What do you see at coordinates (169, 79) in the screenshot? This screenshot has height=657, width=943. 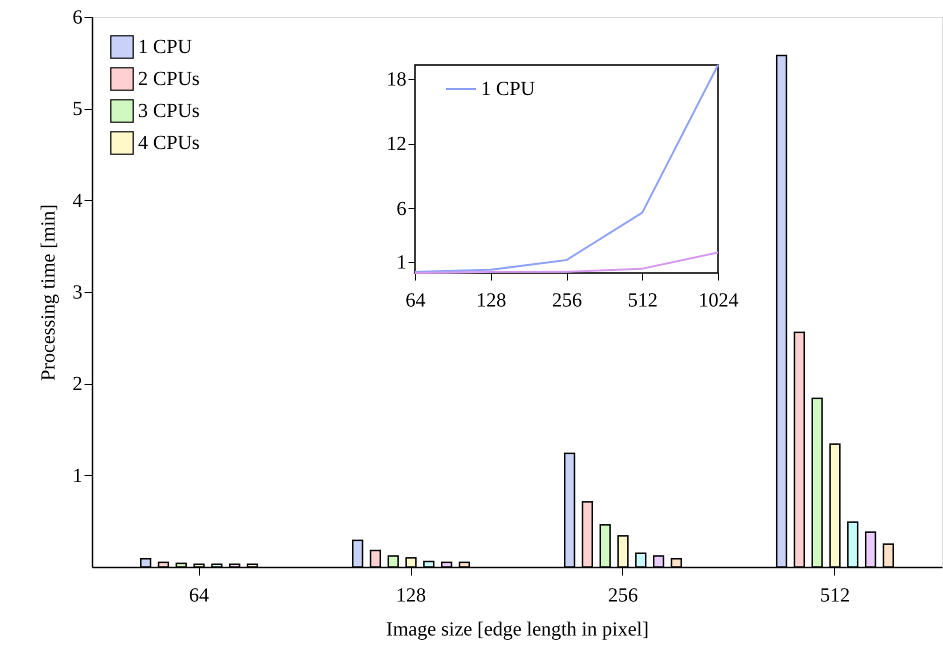 I see `legend-label: 2 CPUs` at bounding box center [169, 79].